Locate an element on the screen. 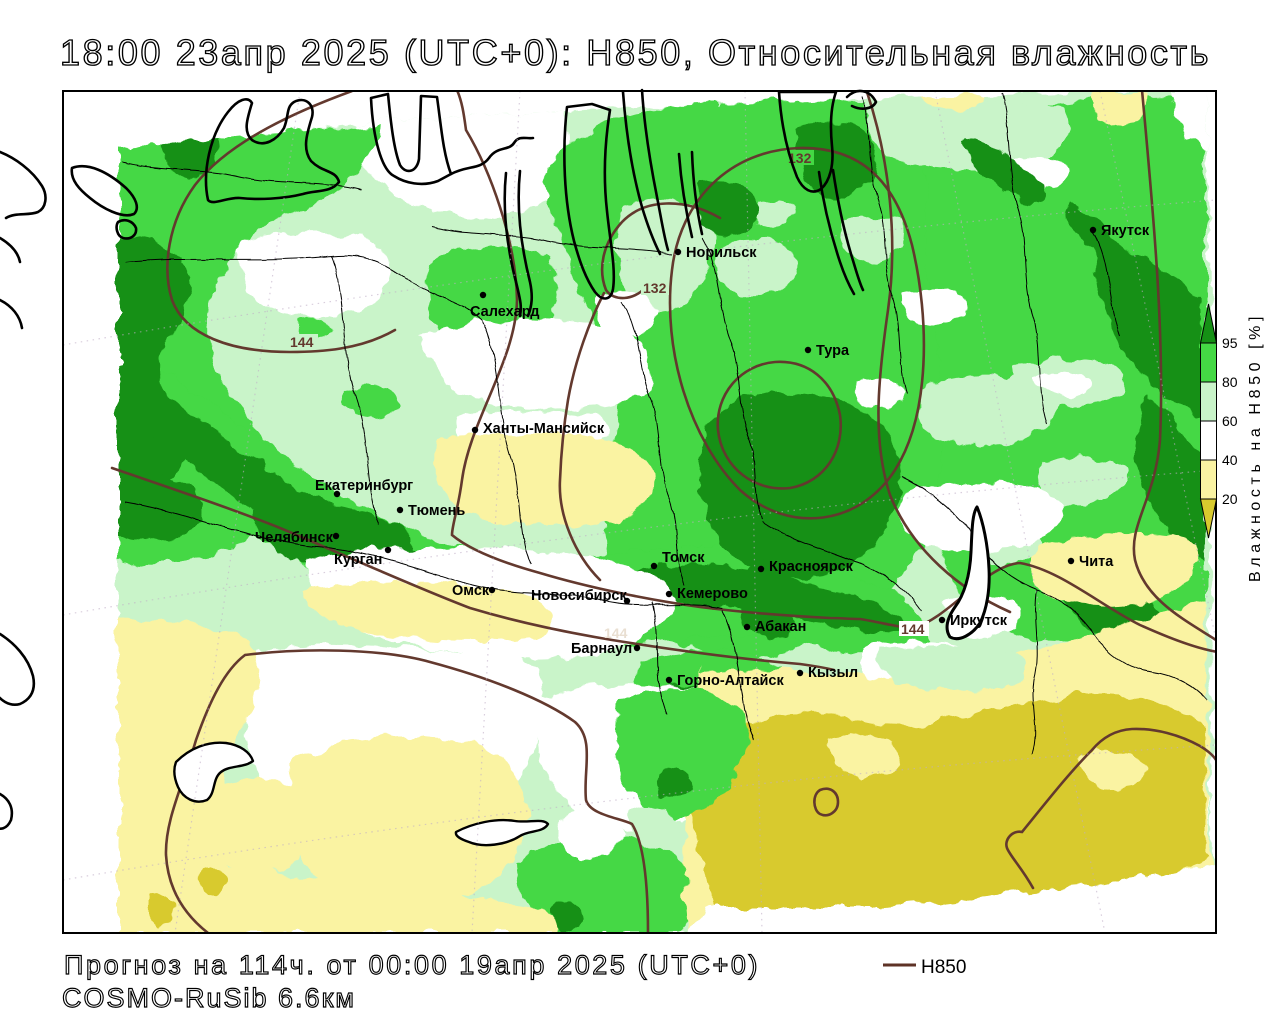 This screenshot has height=1024, width=1280. svg-text: Ханты-Мансийск is located at coordinates (544, 429).